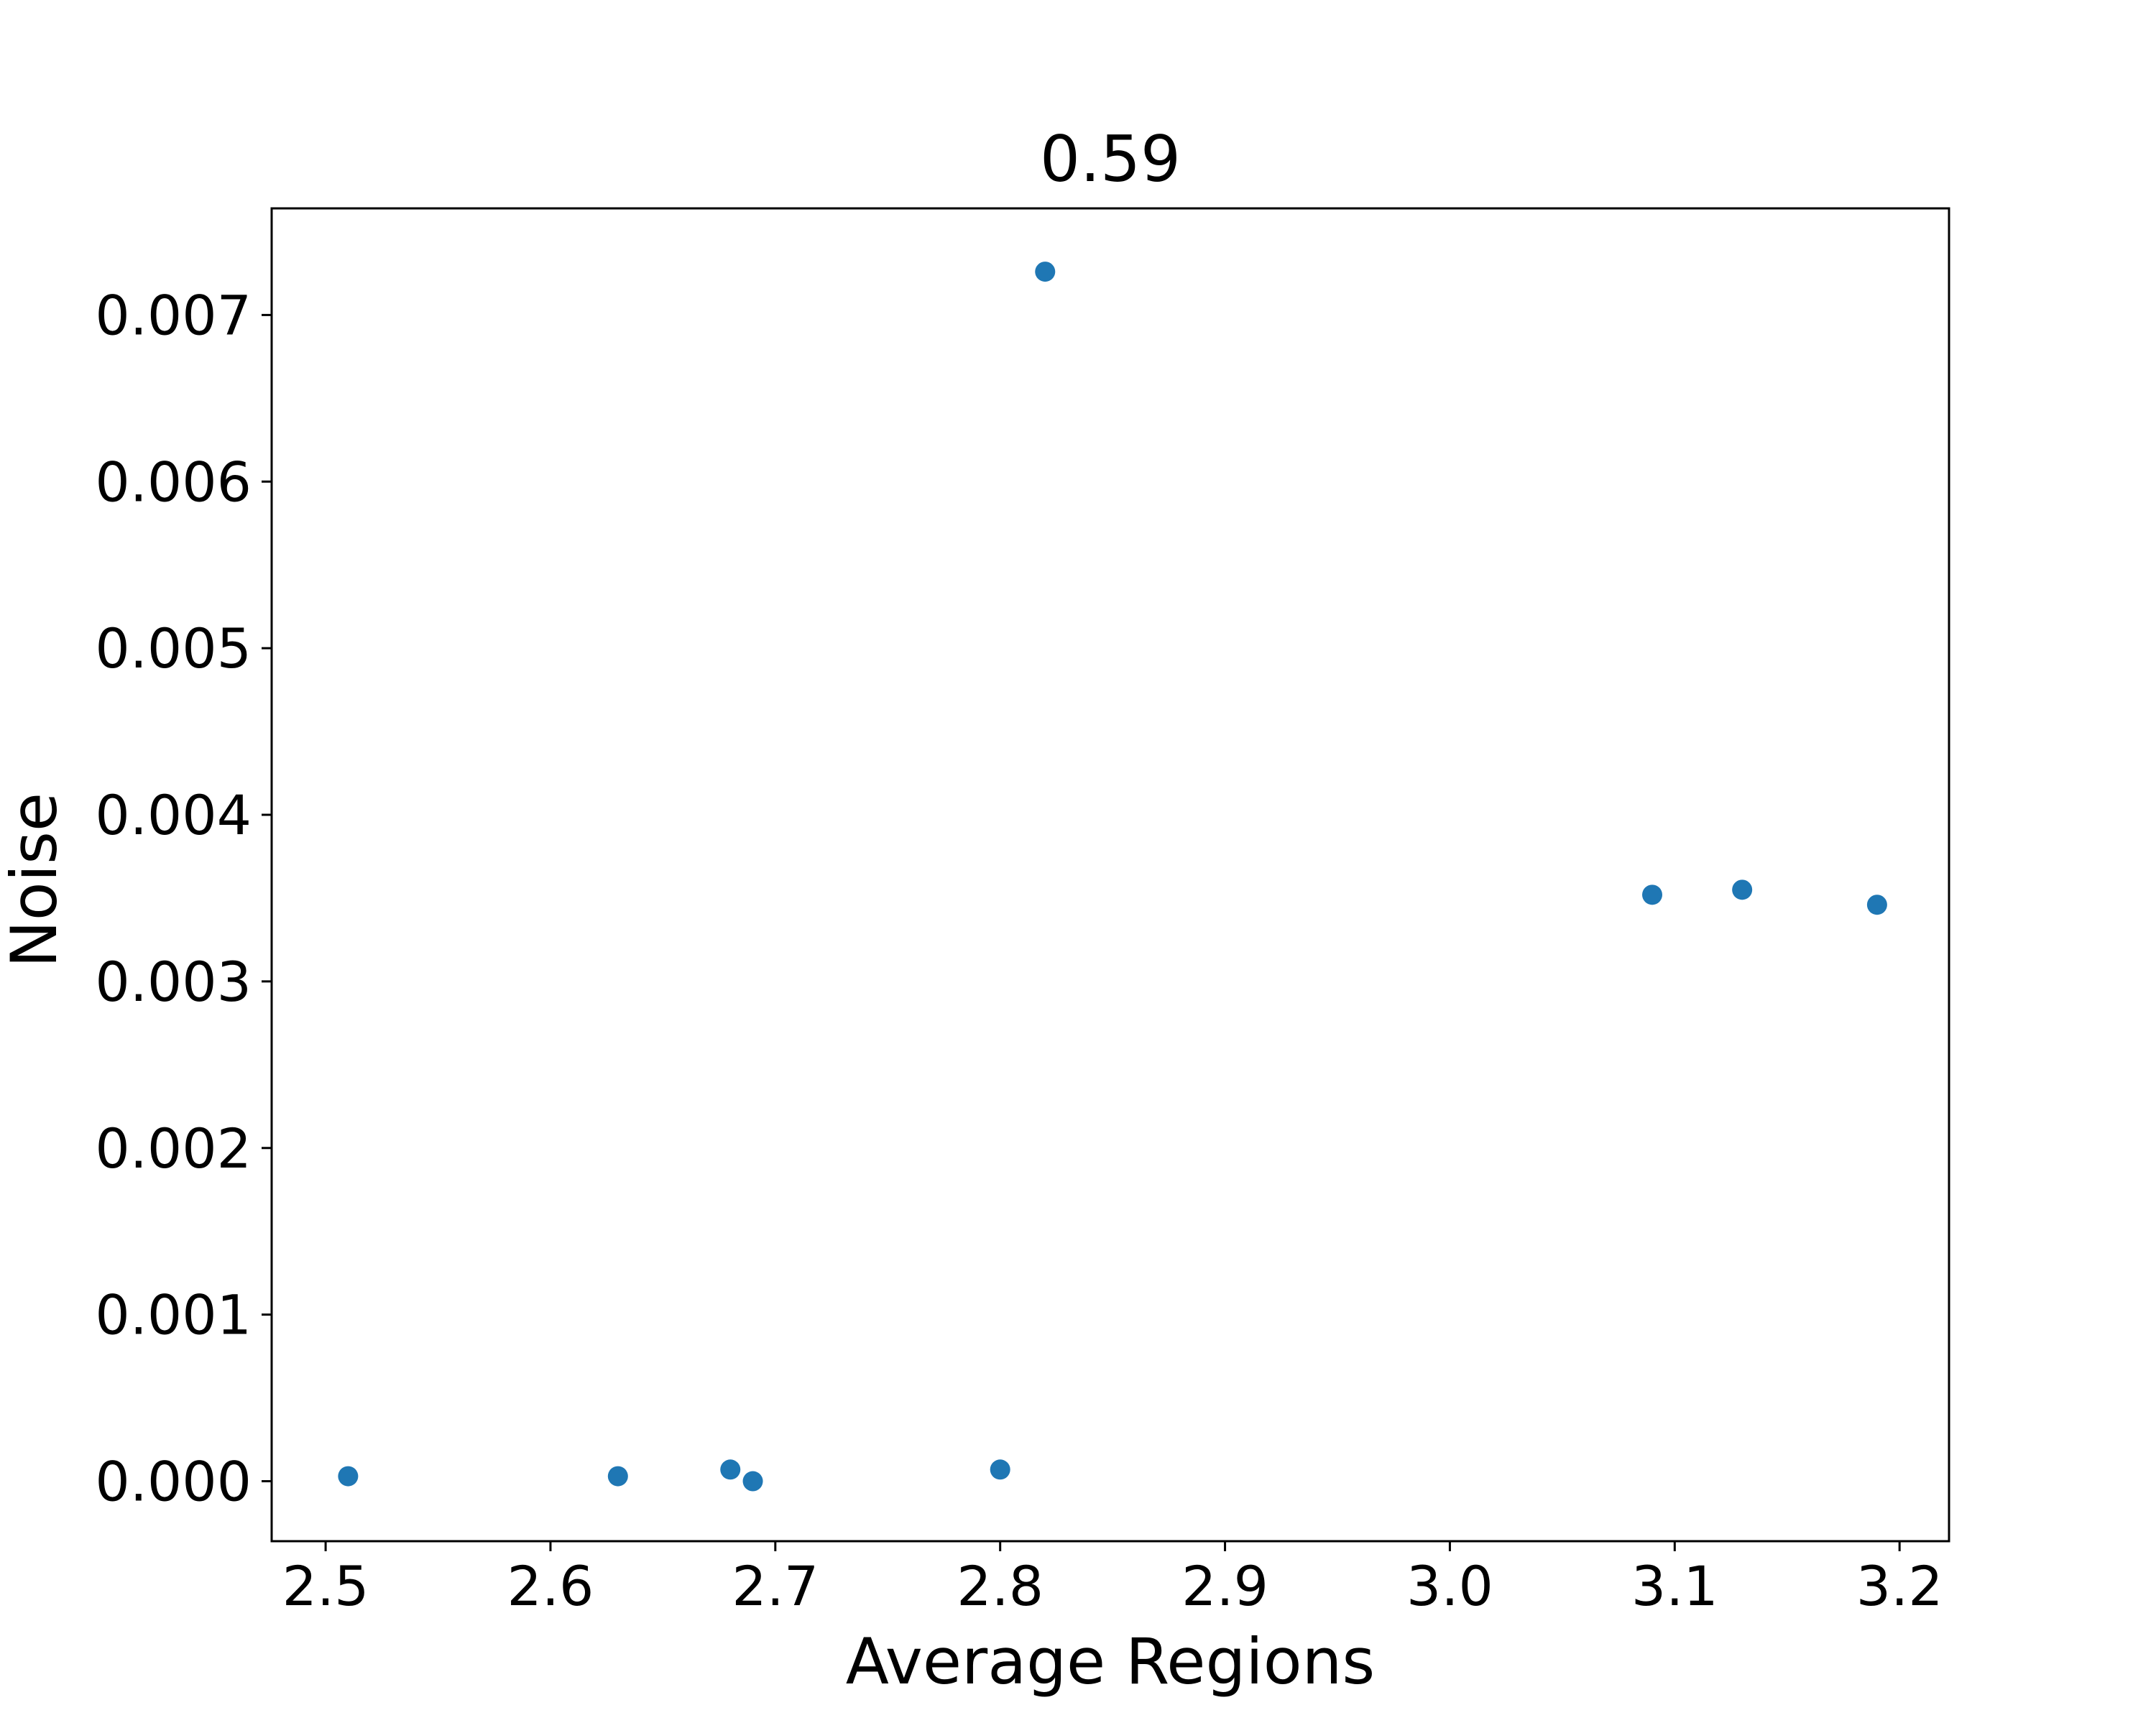  Describe the element at coordinates (1899, 1586) in the screenshot. I see `x-tick-label: 3.2` at that location.